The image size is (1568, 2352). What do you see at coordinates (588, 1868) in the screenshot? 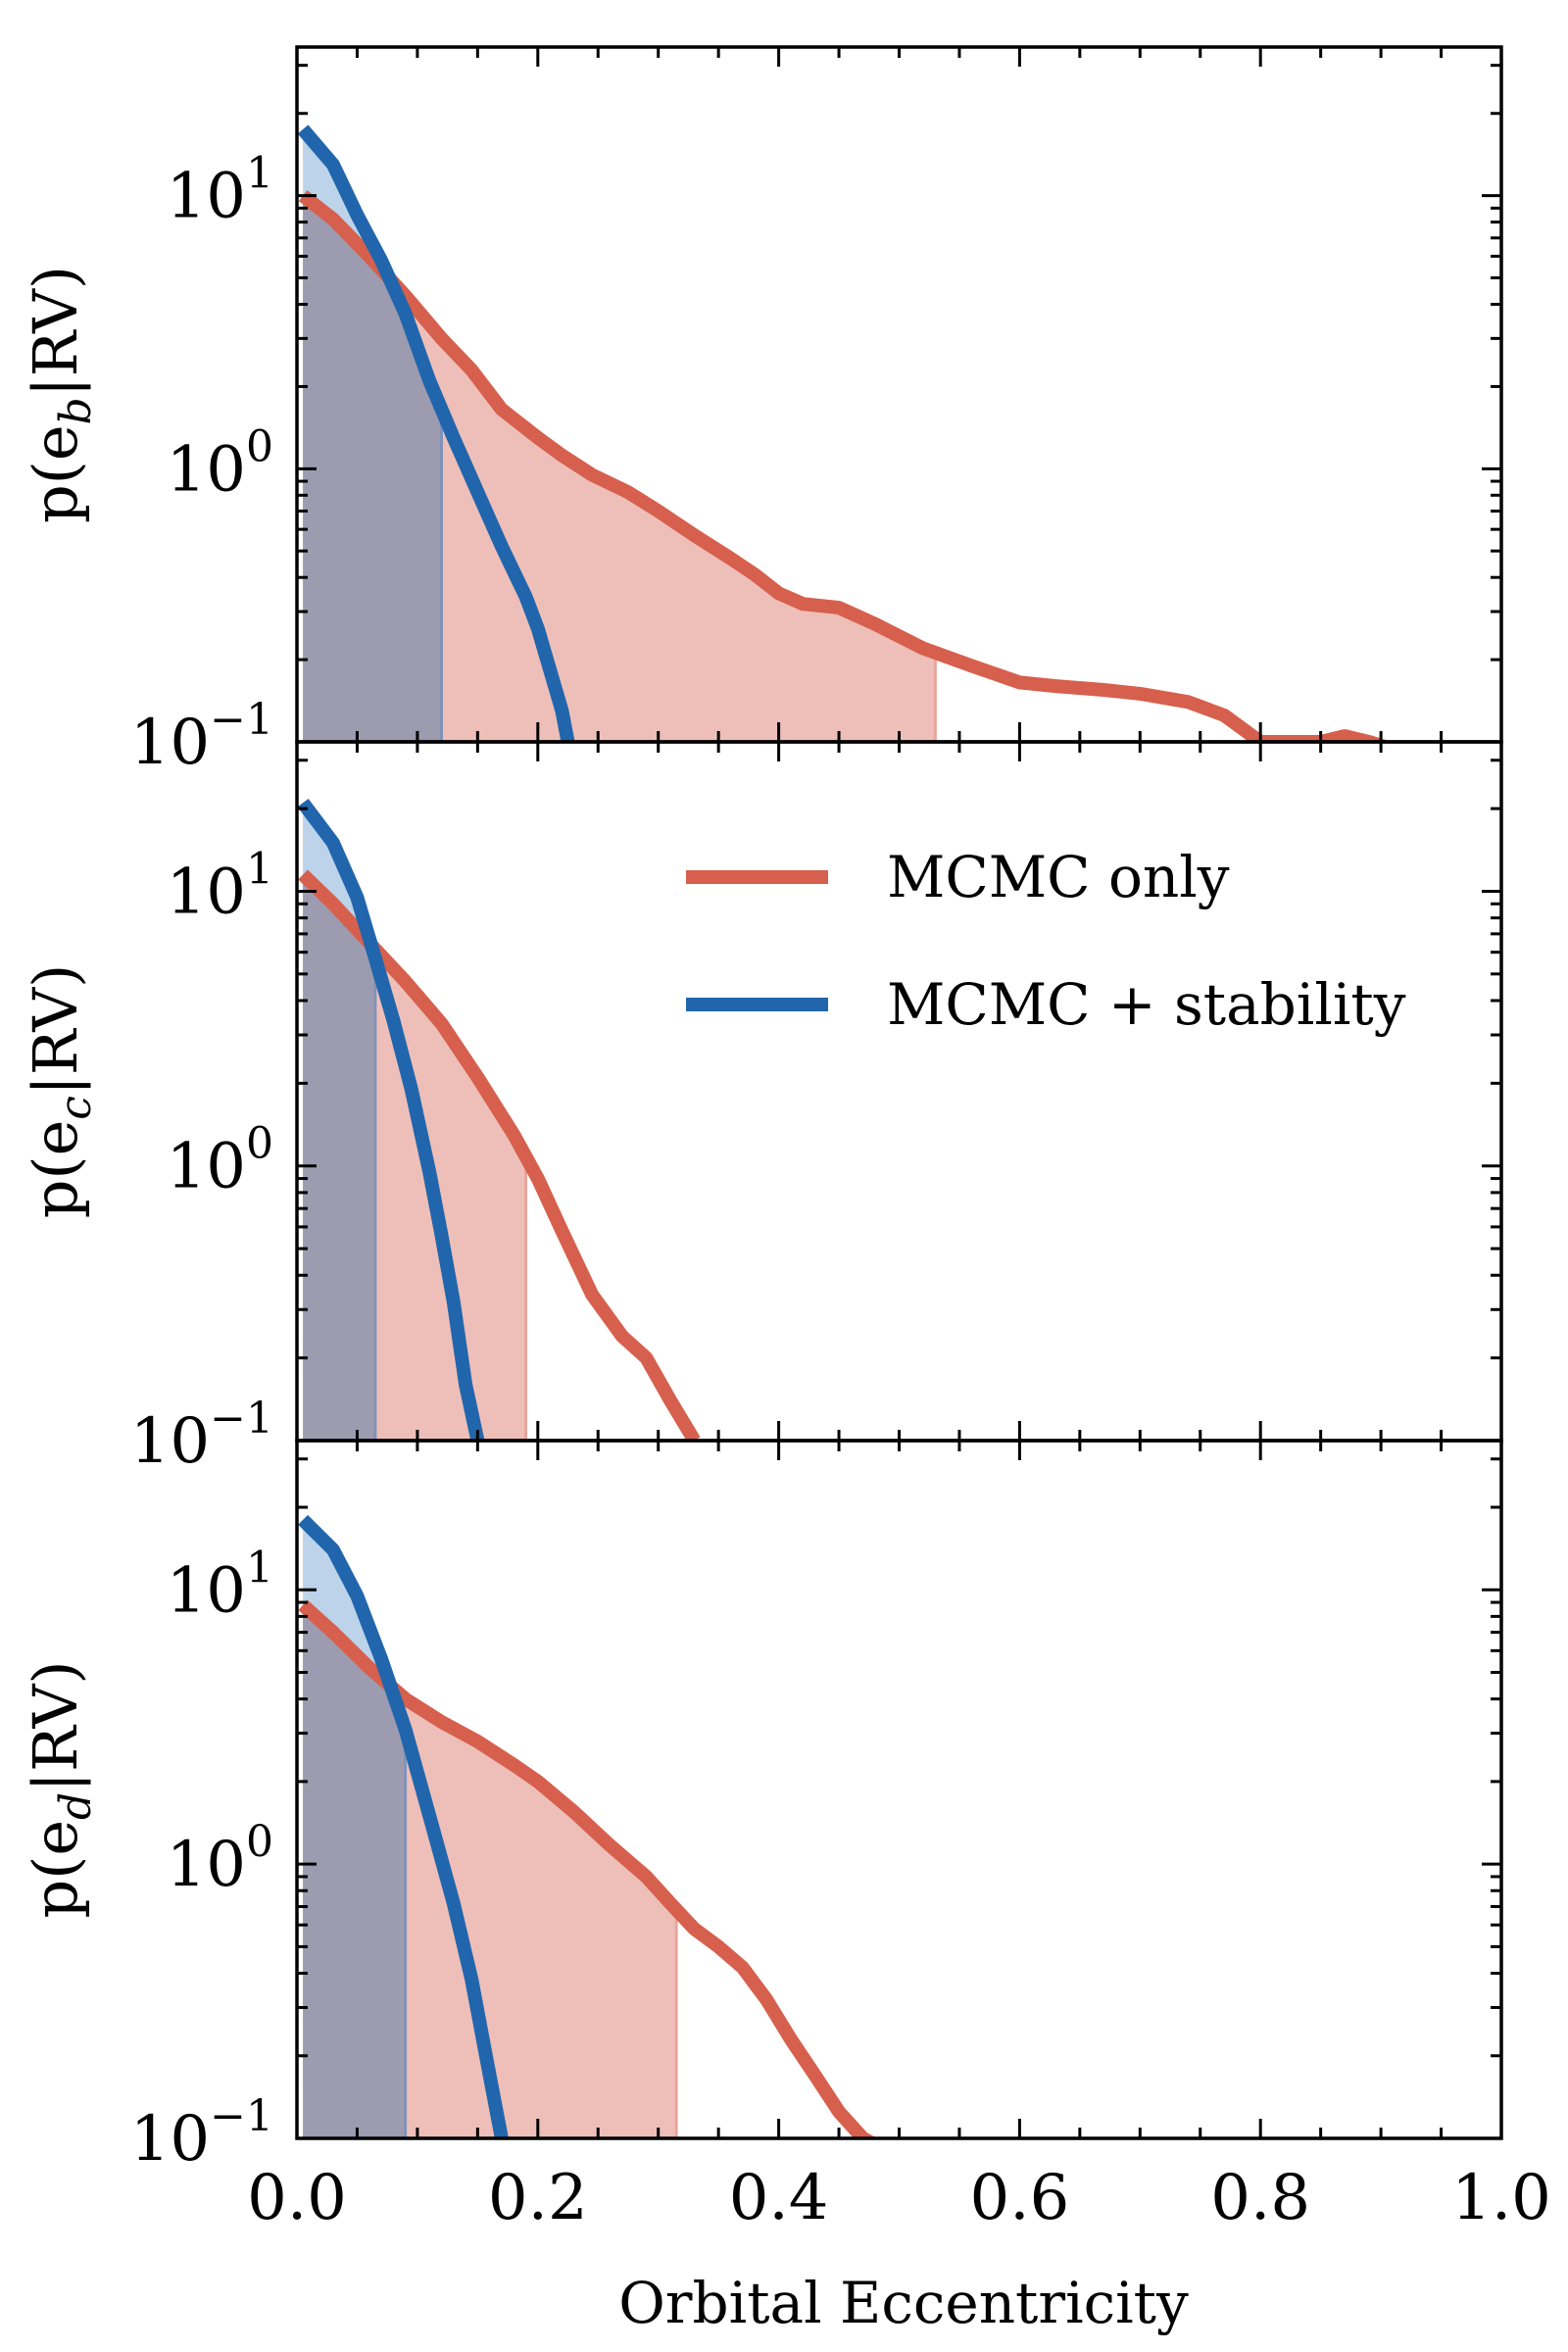
I see `mcmc-only-line` at bounding box center [588, 1868].